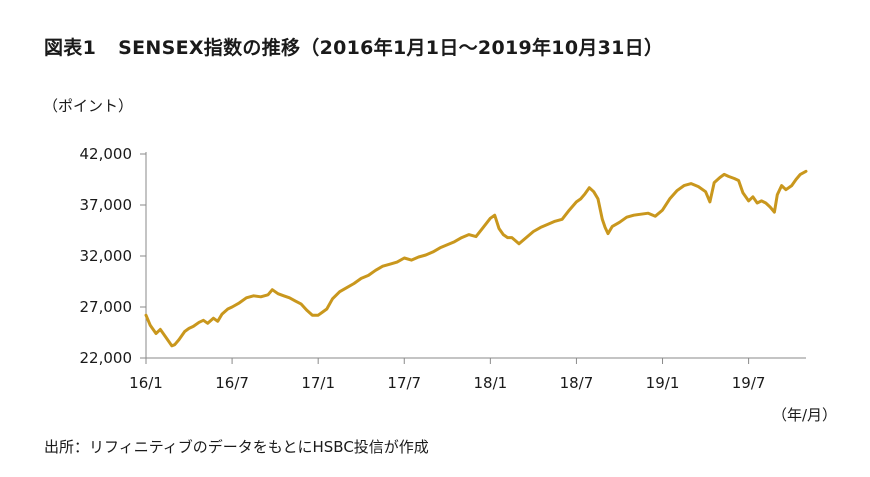 The height and width of the screenshot is (477, 870). What do you see at coordinates (106, 256) in the screenshot?
I see `y-tick-label: 32,000` at bounding box center [106, 256].